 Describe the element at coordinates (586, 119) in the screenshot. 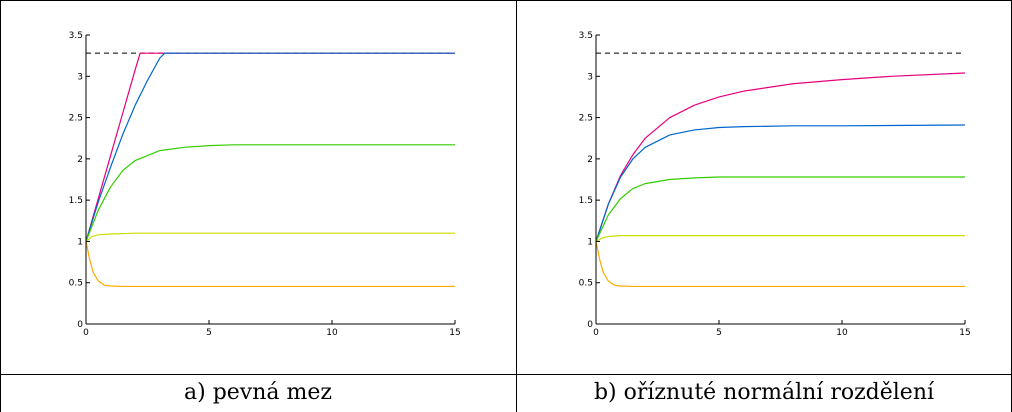

I see `chart-b-y-tick-label: 2.5` at that location.